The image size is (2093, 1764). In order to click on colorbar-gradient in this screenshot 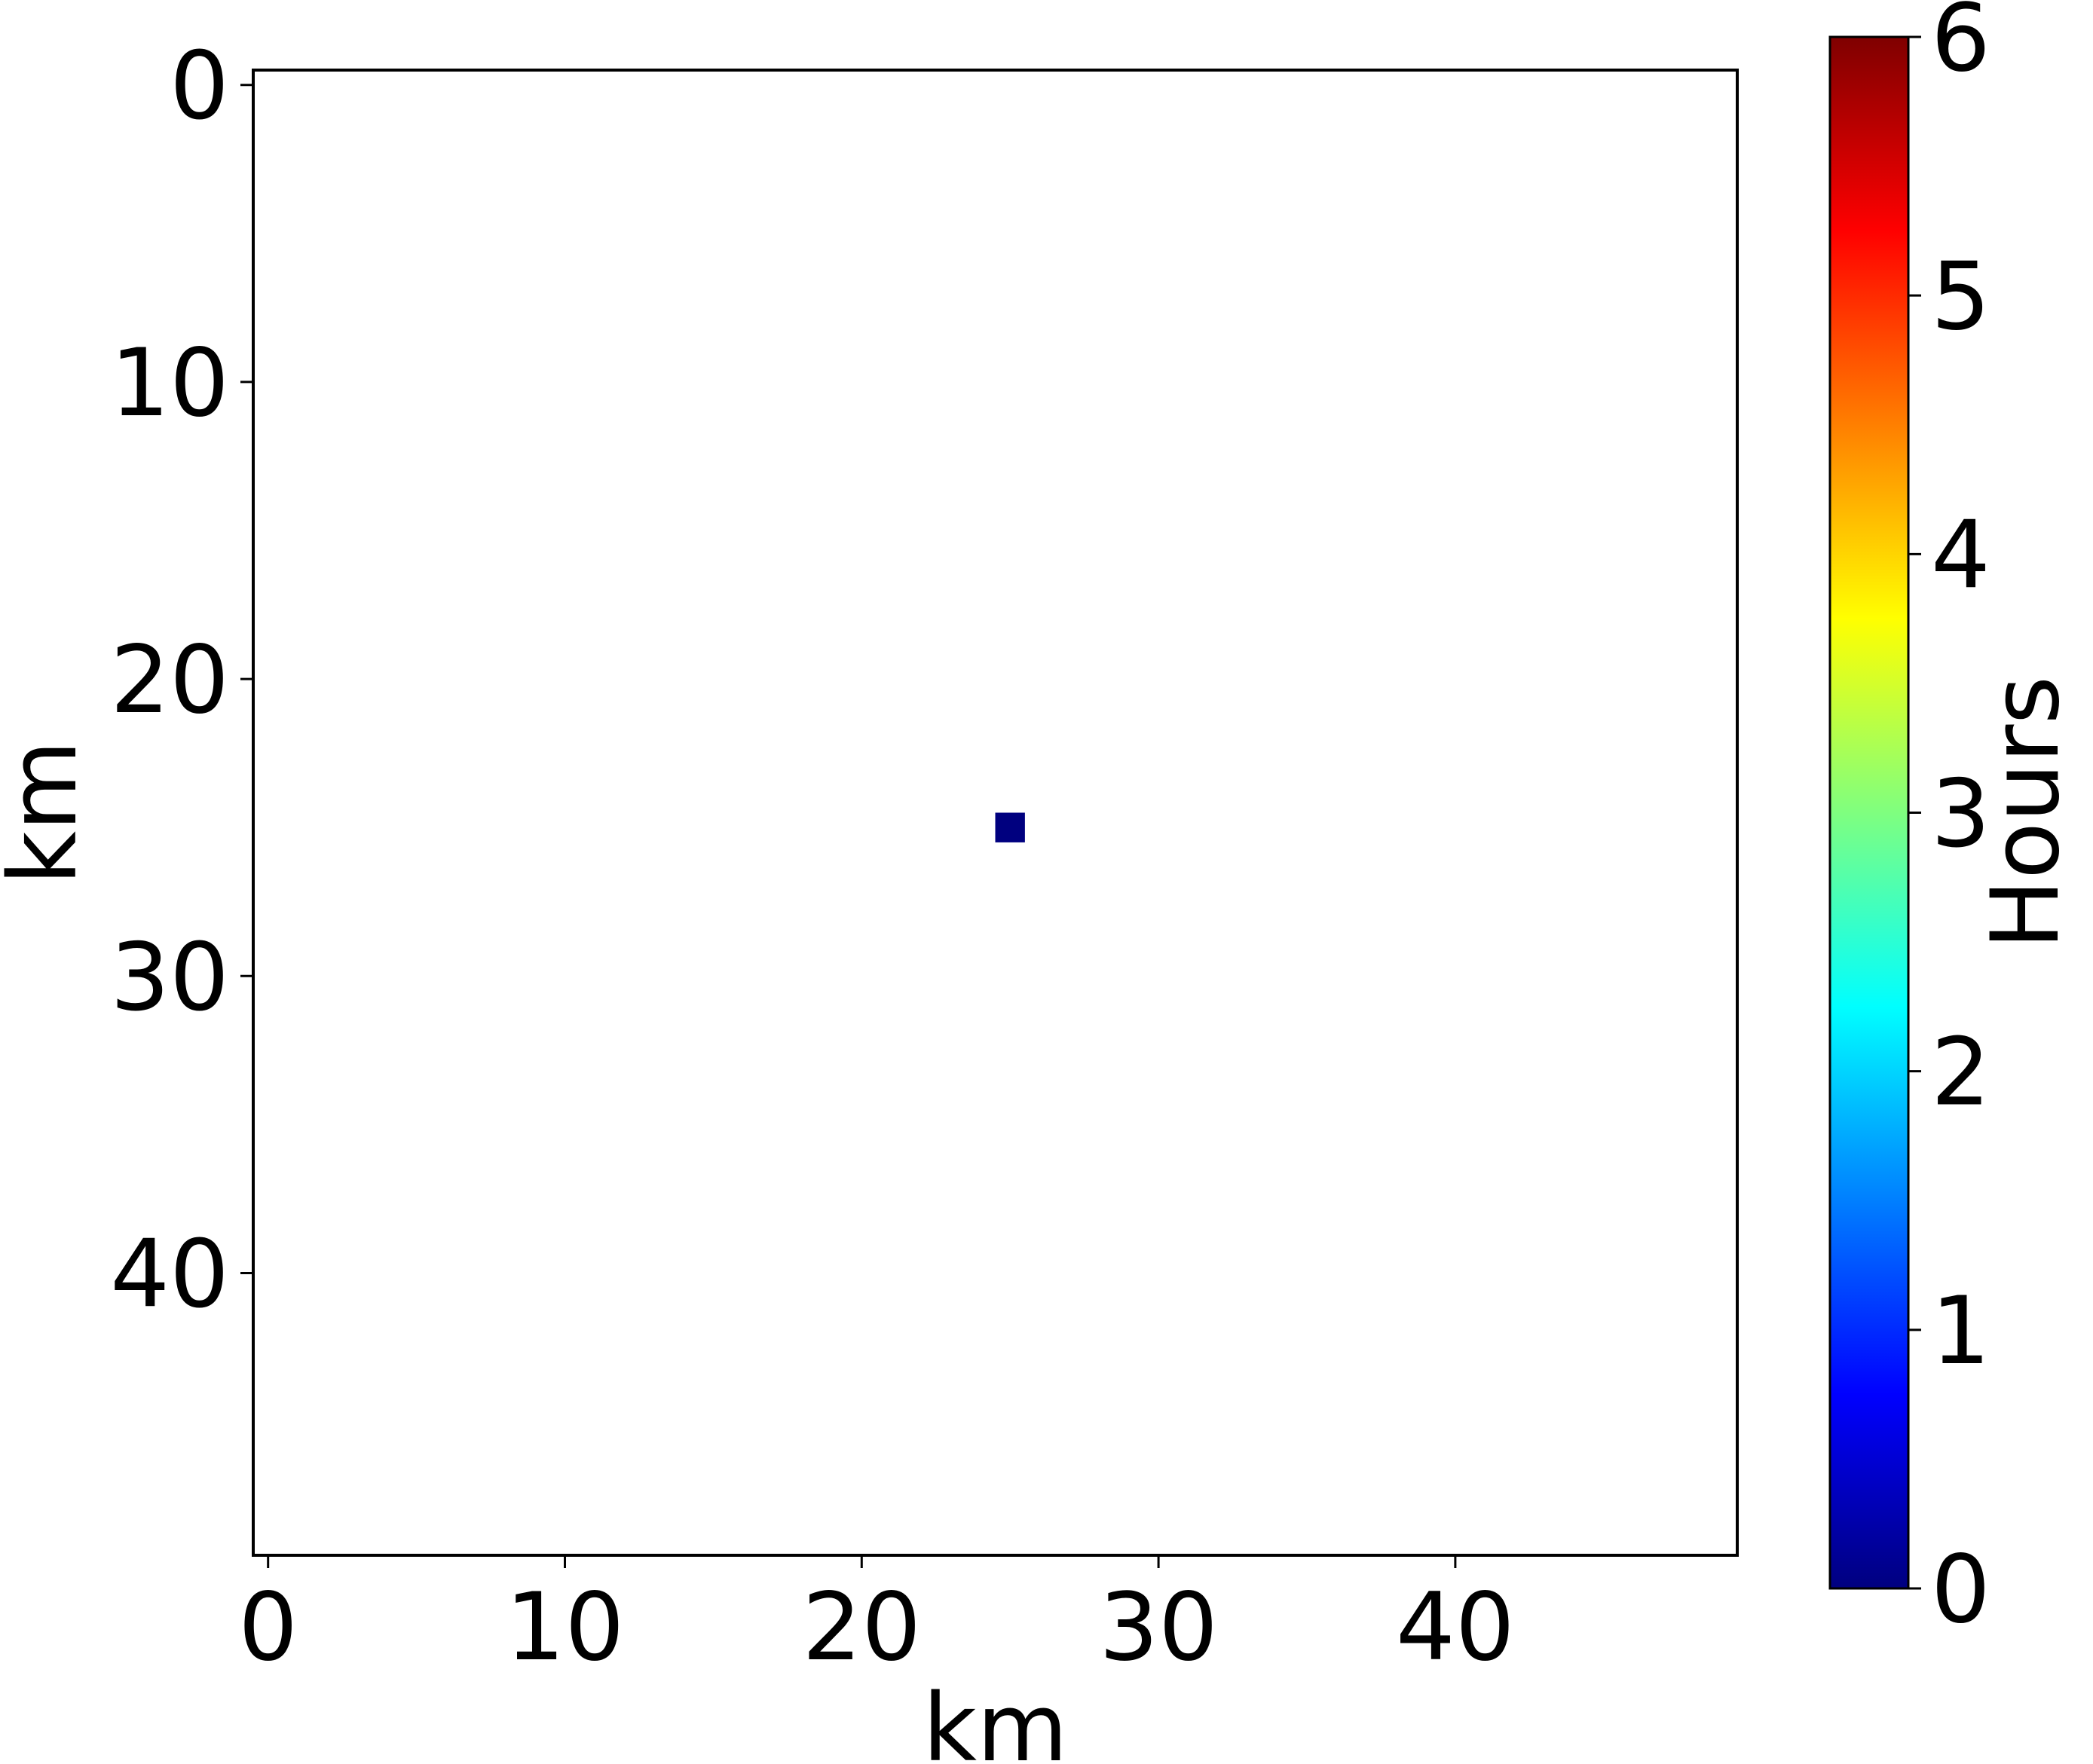, I will do `click(1869, 812)`.